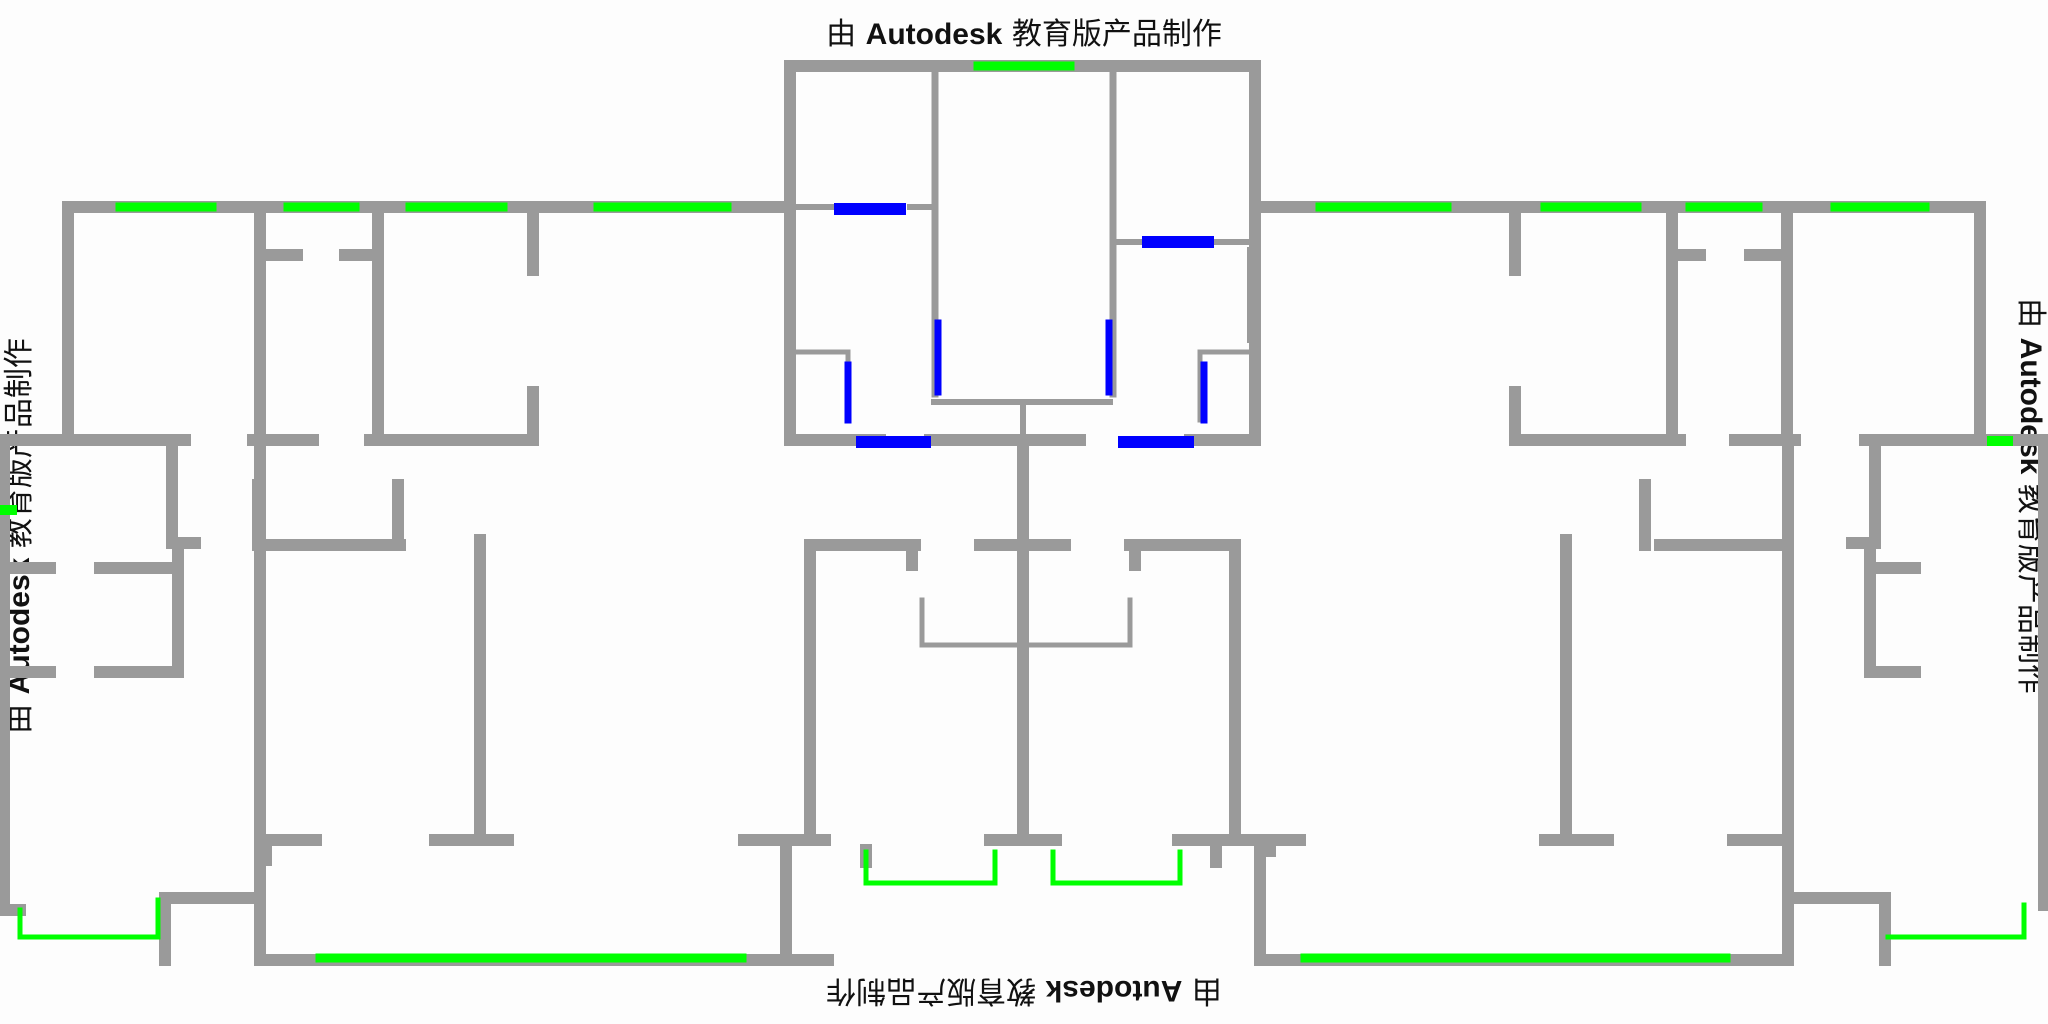 The height and width of the screenshot is (1024, 2048). What do you see at coordinates (1024, 34) in the screenshot?
I see `watermark-top: 由 Autodesk 教育版产品制作` at bounding box center [1024, 34].